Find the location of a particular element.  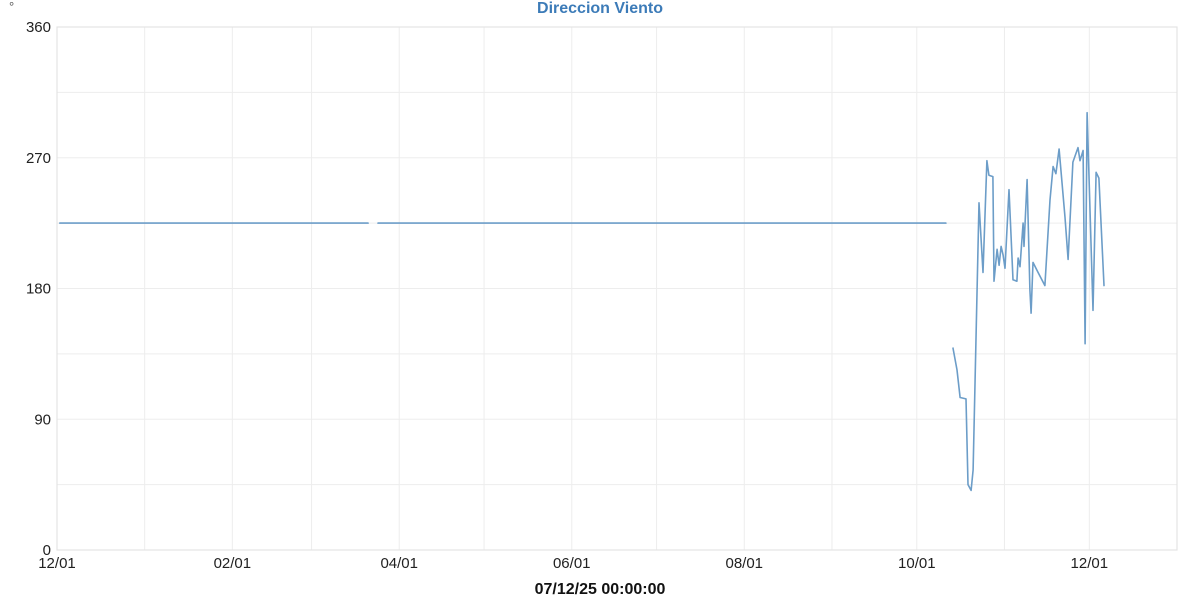

x-tick-label: 08/01 is located at coordinates (744, 563).